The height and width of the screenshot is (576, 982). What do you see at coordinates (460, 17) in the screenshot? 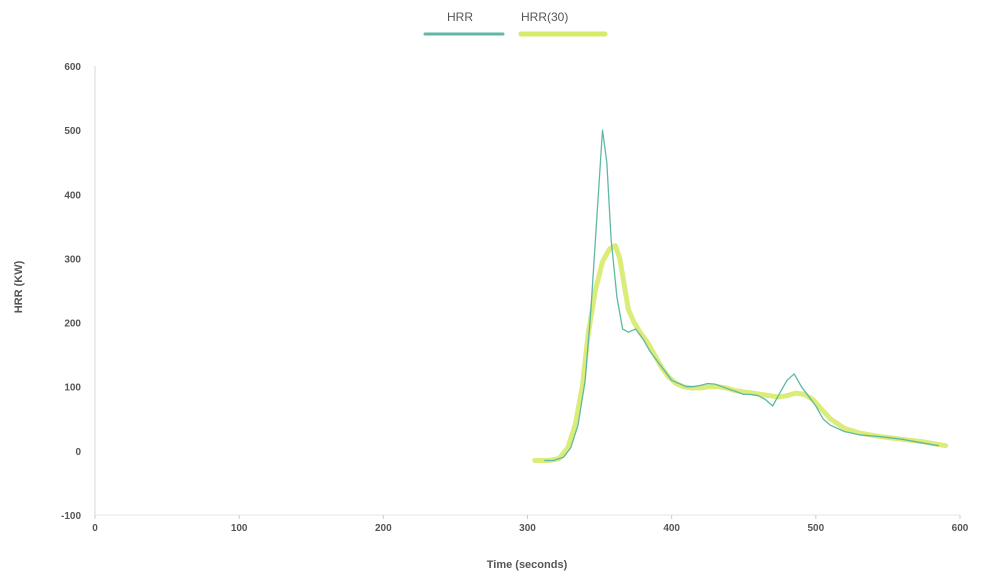
I see `legend-label-hrr: HRR` at bounding box center [460, 17].